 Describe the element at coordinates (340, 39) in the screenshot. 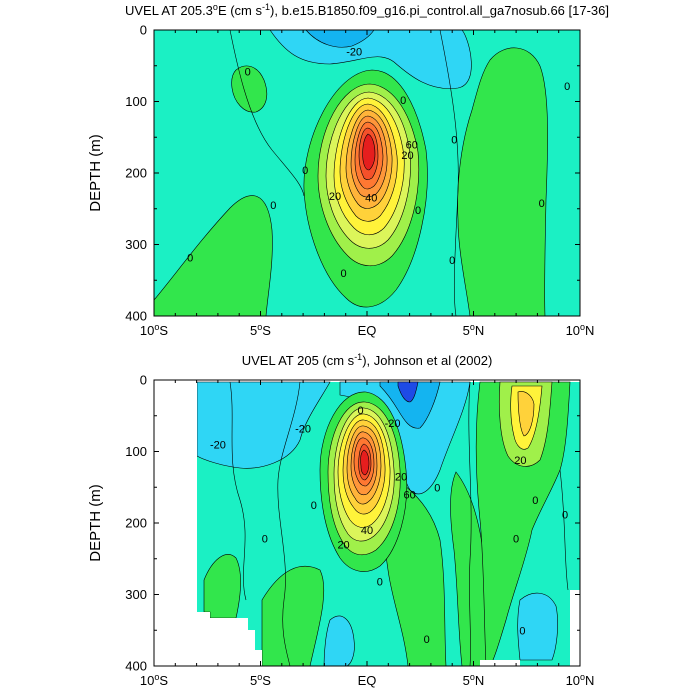

I see `top-fill-surface-blue` at that location.